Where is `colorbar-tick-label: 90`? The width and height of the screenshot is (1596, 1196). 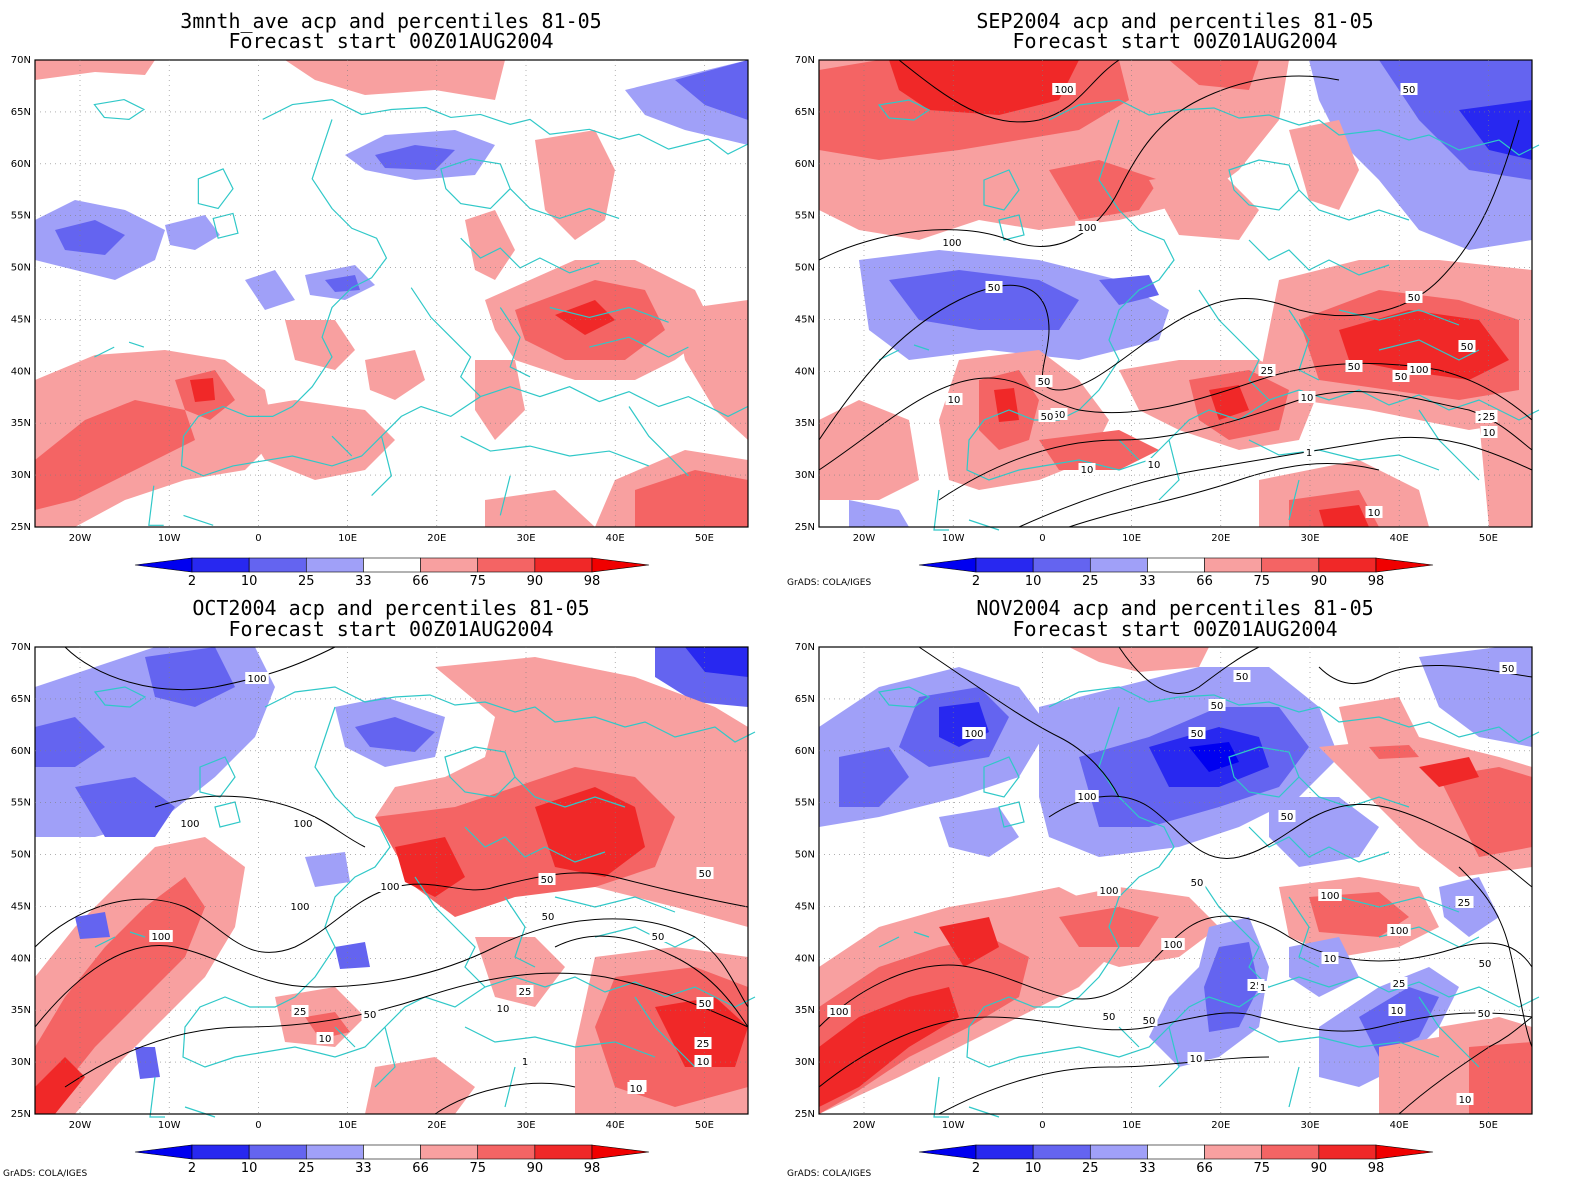 colorbar-tick-label: 90 is located at coordinates (535, 581).